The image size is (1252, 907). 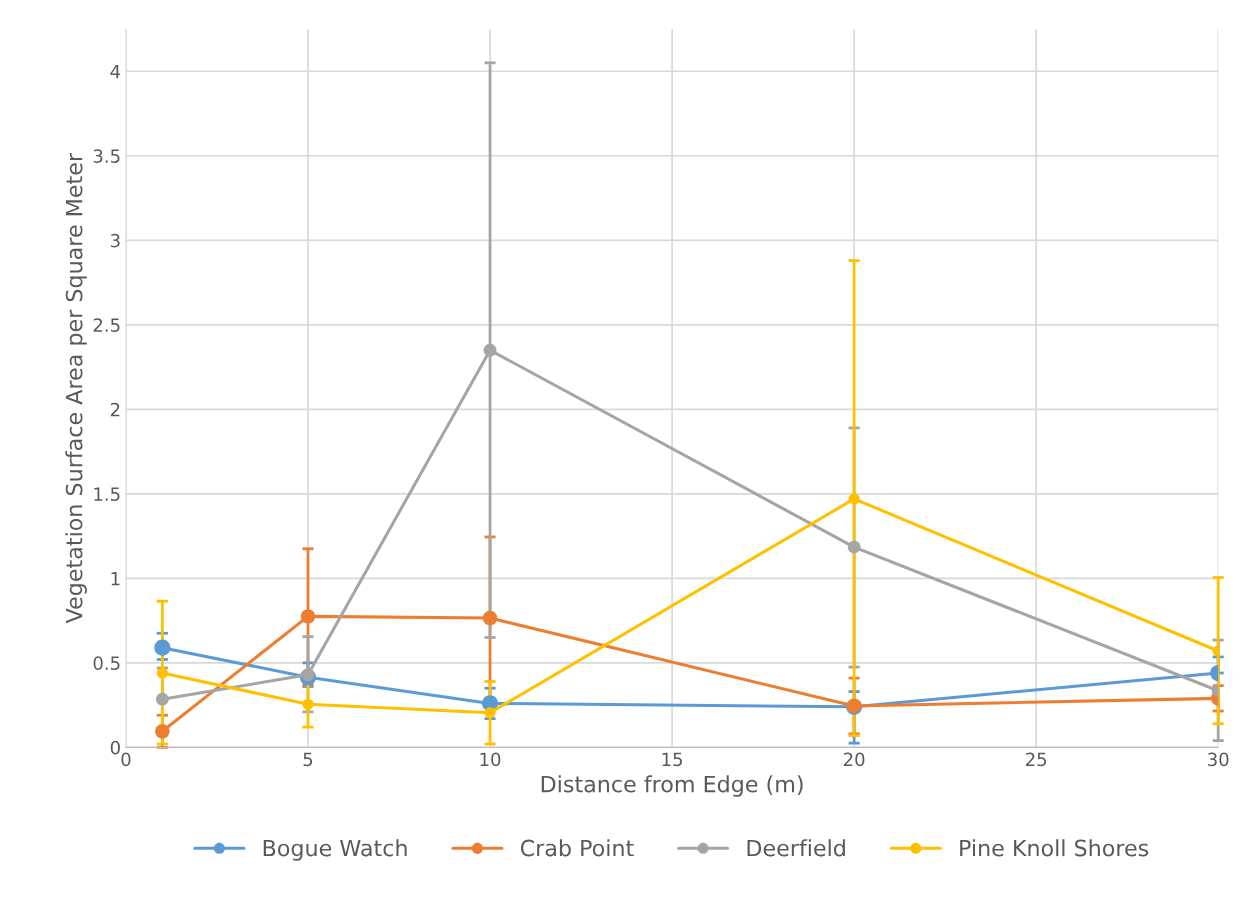 I want to click on x-tick-label: 10, so click(x=490, y=759).